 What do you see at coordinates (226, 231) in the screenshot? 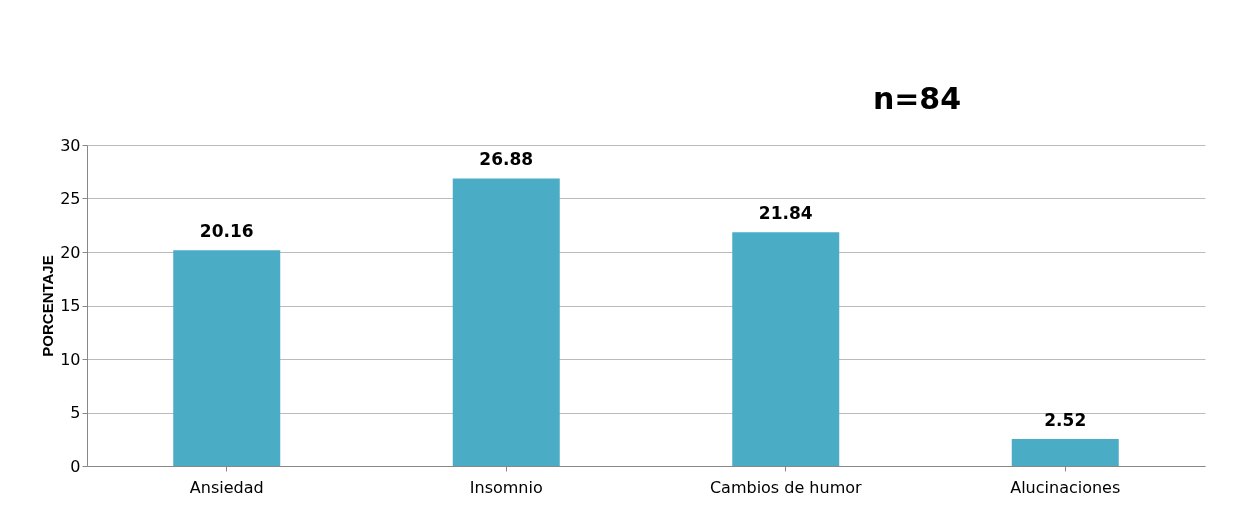
I see `data-label: 20.16` at bounding box center [226, 231].